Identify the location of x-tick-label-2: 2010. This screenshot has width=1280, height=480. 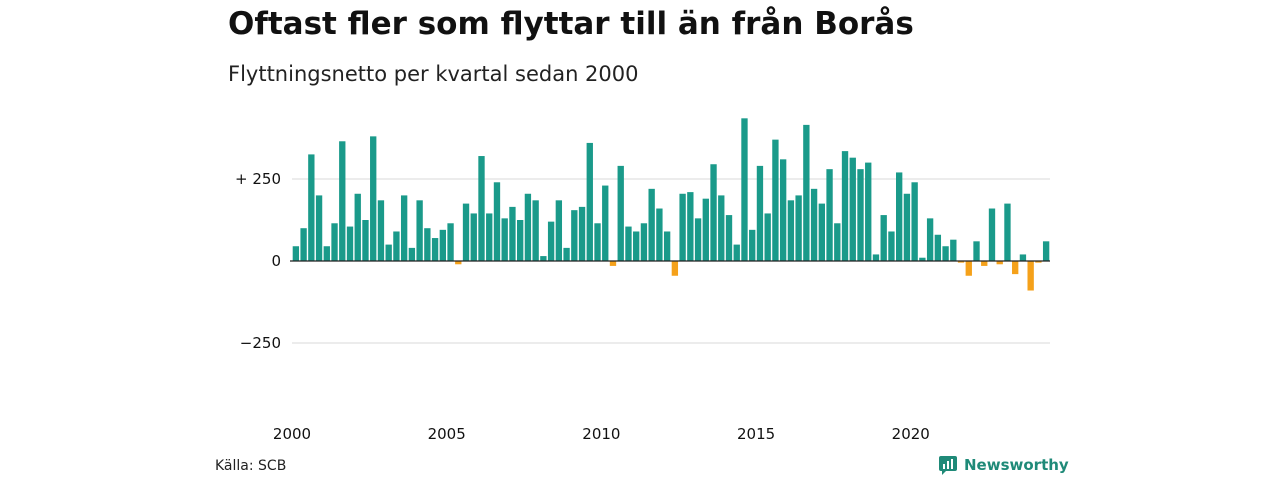
(601, 434).